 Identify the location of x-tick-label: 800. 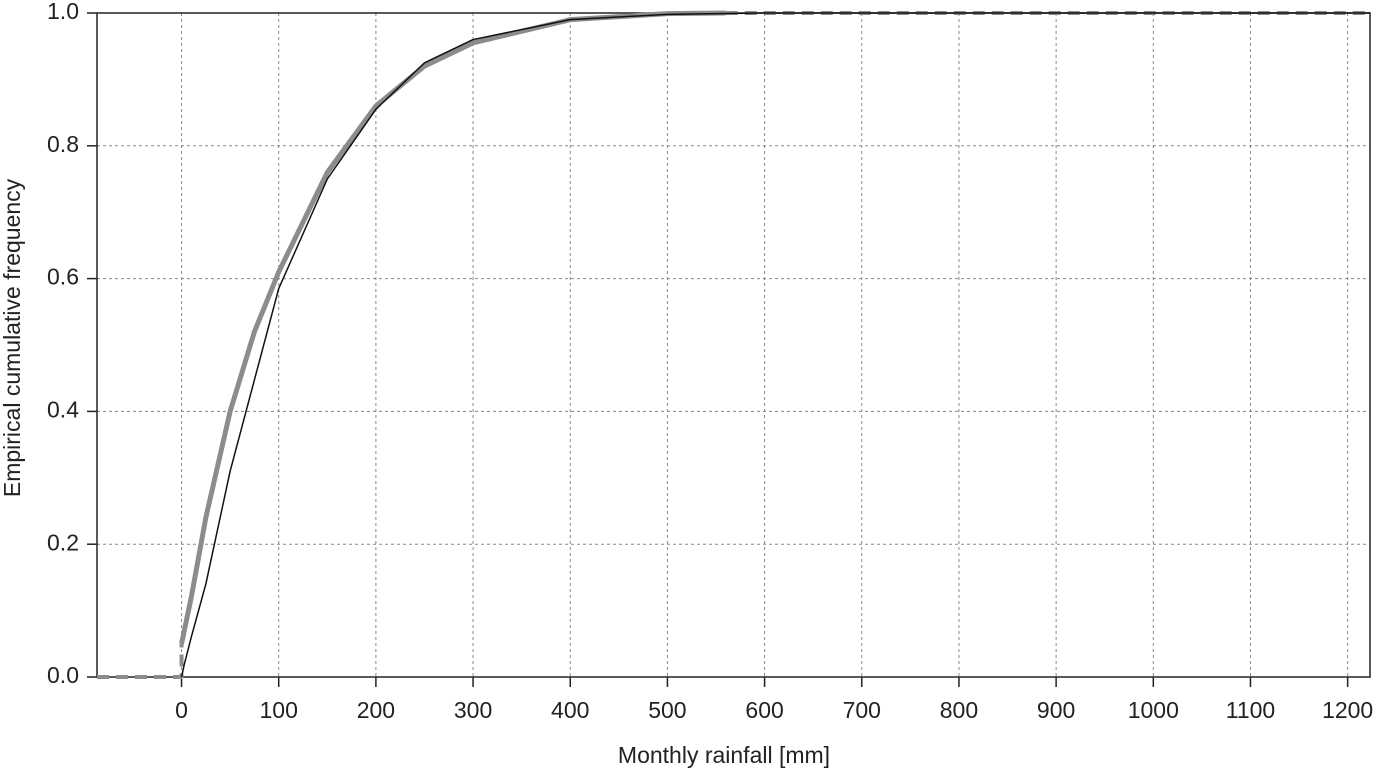
(959, 710).